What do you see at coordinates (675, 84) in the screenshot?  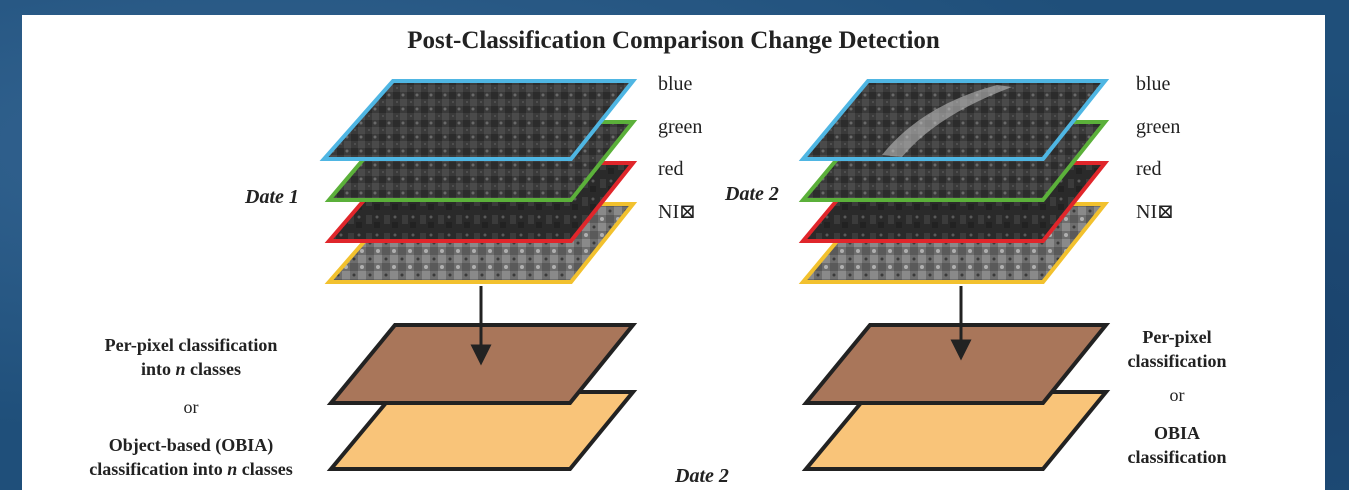 I see `left-band-blue-label: blue` at bounding box center [675, 84].